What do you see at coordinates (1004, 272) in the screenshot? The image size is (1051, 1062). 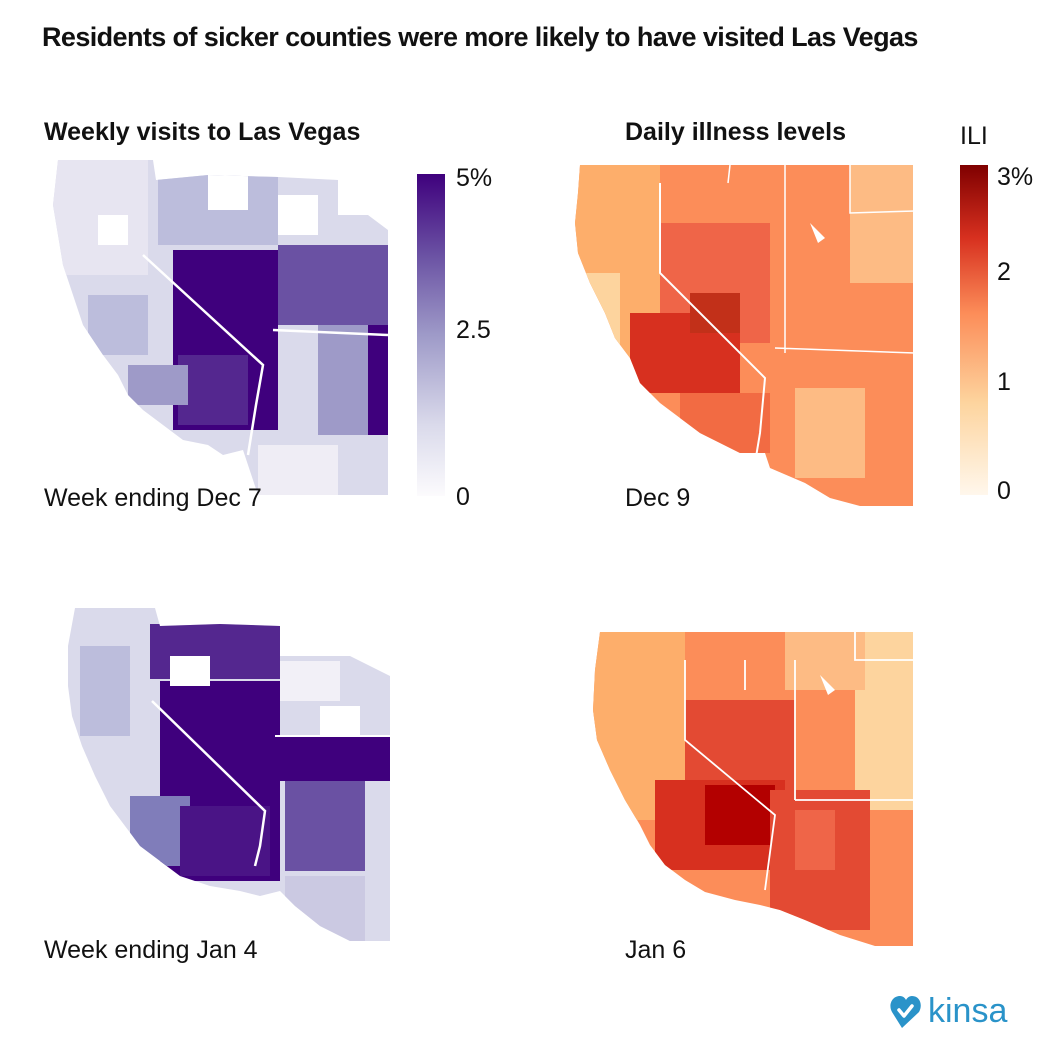 I see `ili-tick-2: 2` at bounding box center [1004, 272].